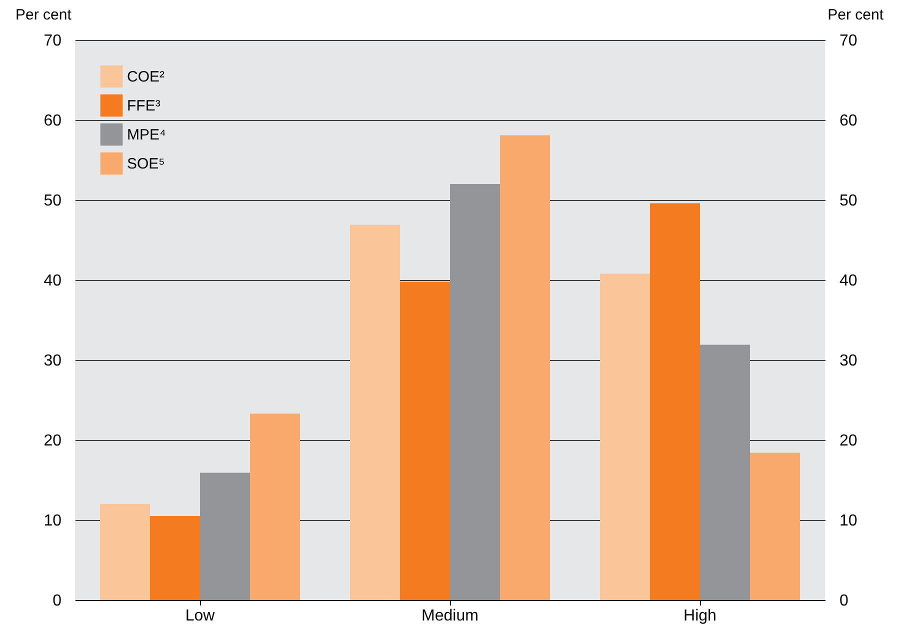 This screenshot has height=640, width=918. What do you see at coordinates (849, 41) in the screenshot?
I see `y2-tick-label: 70` at bounding box center [849, 41].